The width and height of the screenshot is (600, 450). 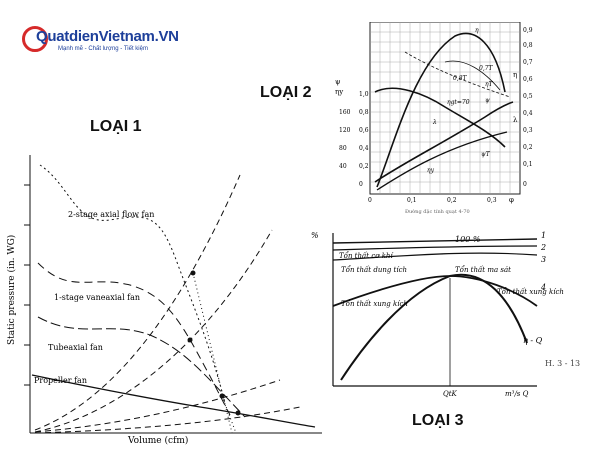 What do you see at coordinates (489, 84) in the screenshot?
I see `svg-text: ηT` at bounding box center [489, 84].